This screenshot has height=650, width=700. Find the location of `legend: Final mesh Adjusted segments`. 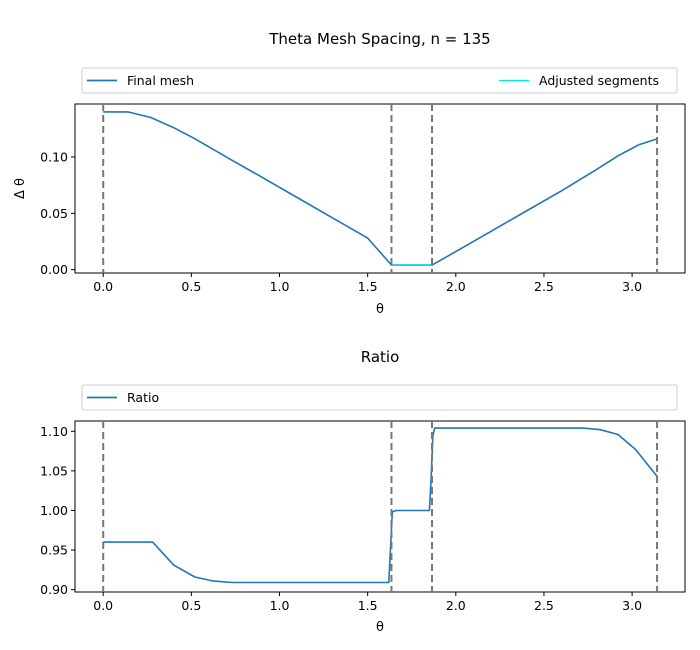

legend: Final mesh Adjusted segments is located at coordinates (379, 80).